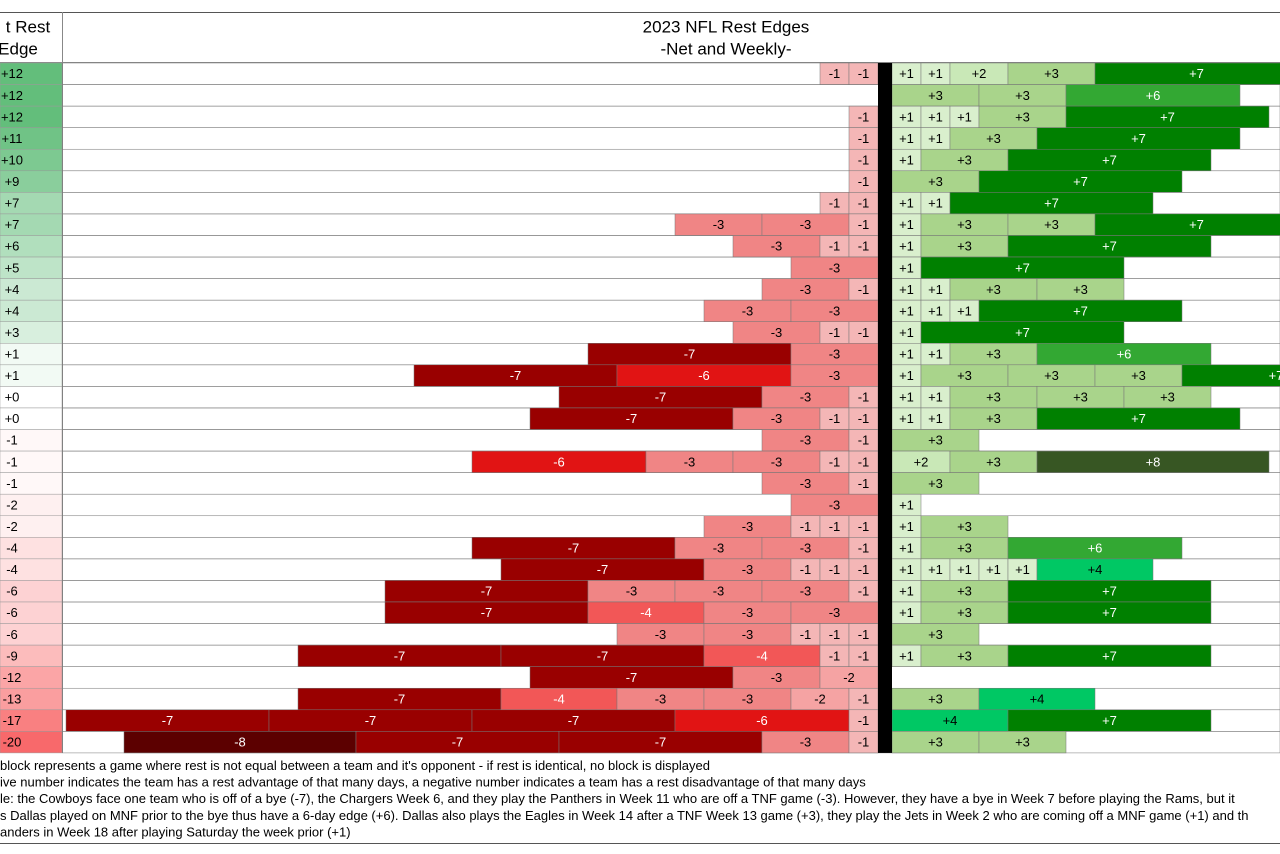 The height and width of the screenshot is (854, 1280). I want to click on net-value: -12, so click(12, 677).